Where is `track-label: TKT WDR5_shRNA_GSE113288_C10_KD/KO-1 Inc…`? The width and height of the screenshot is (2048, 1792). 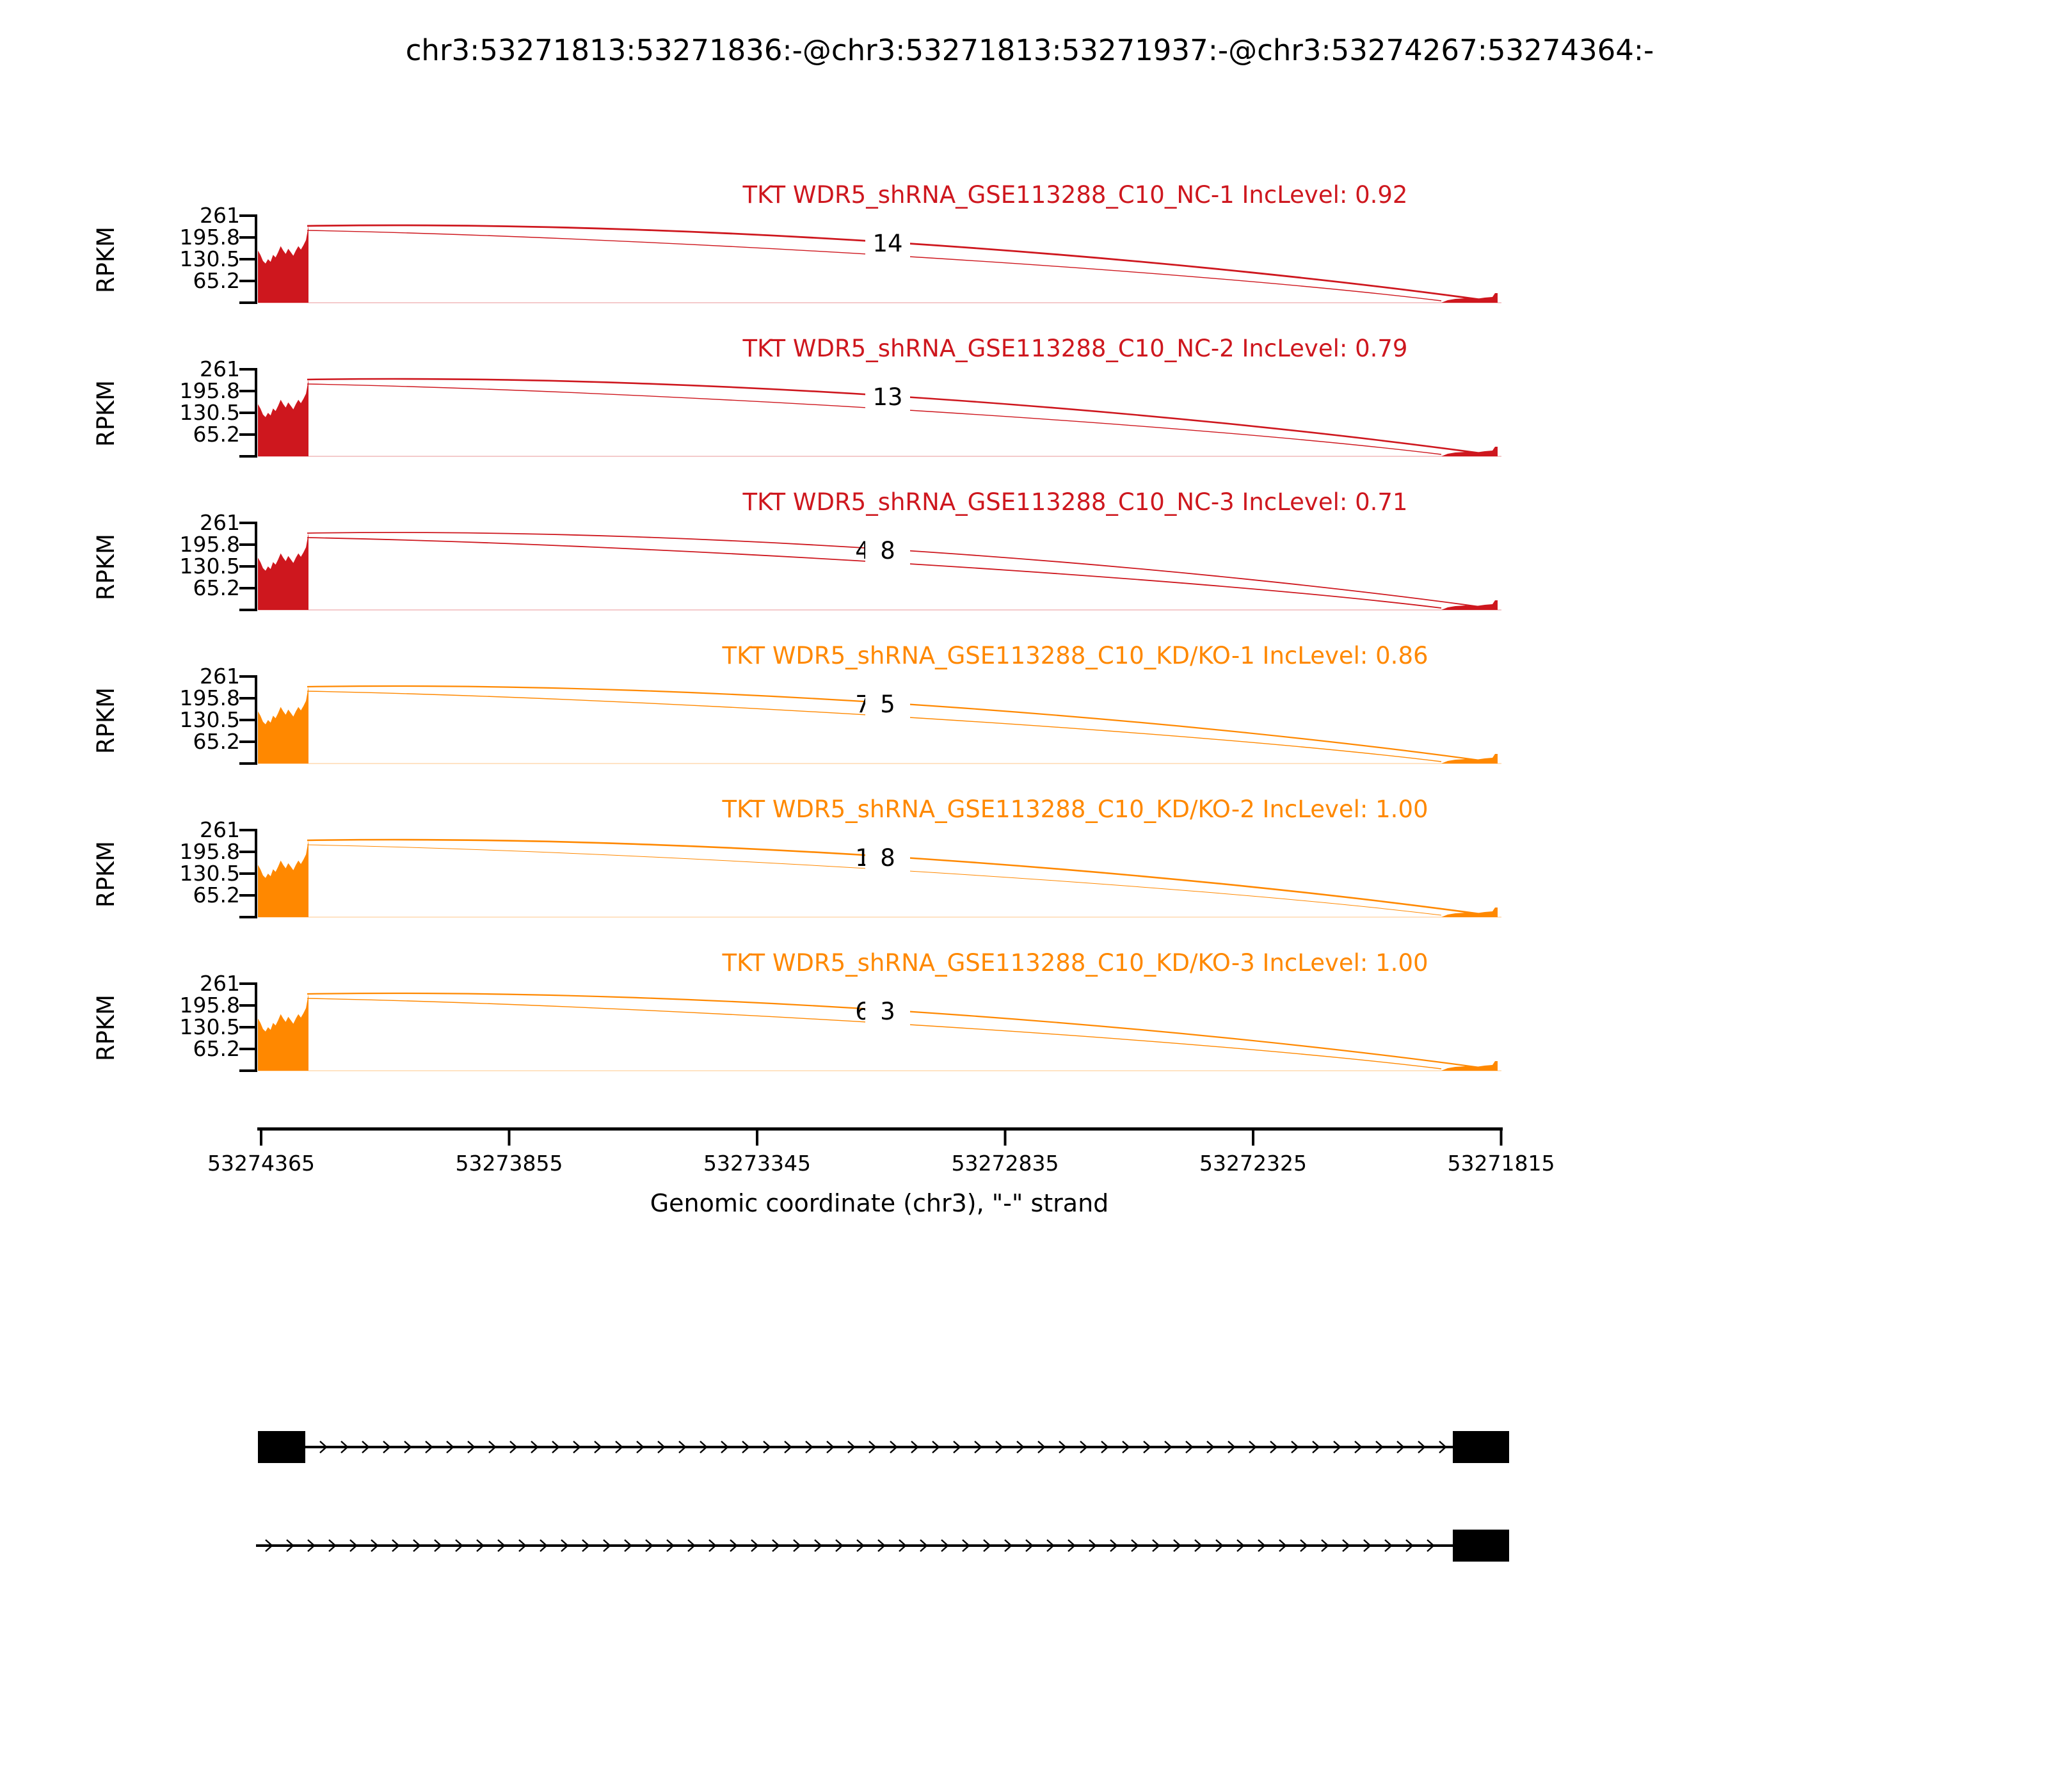
track-label: TKT WDR5_shRNA_GSE113288_C10_KD/KO-1 Inc… is located at coordinates (1075, 655).